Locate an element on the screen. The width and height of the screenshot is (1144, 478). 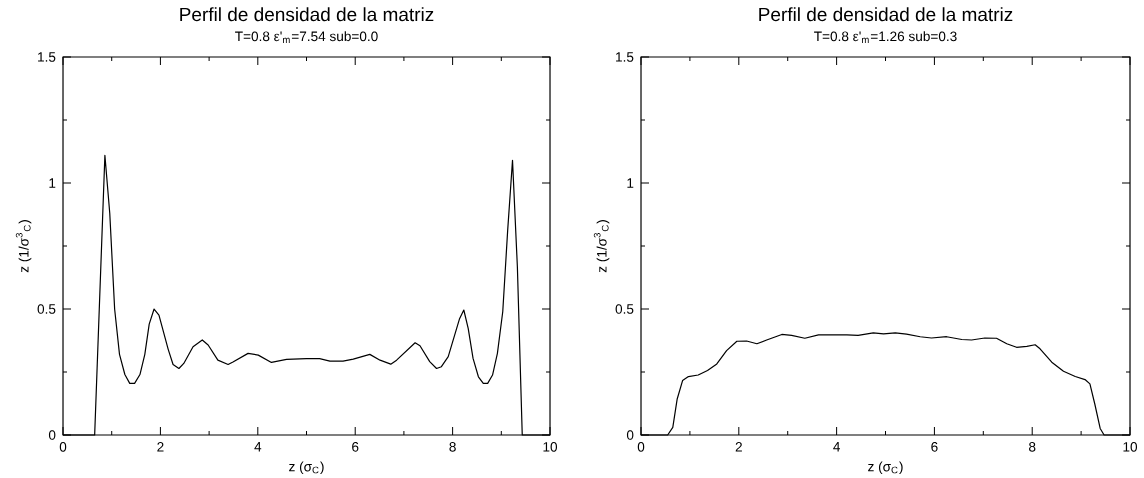
chart-subtitle: T=0.8 ε'$_{m}$=1.26 sub=0.3 is located at coordinates (885, 37).